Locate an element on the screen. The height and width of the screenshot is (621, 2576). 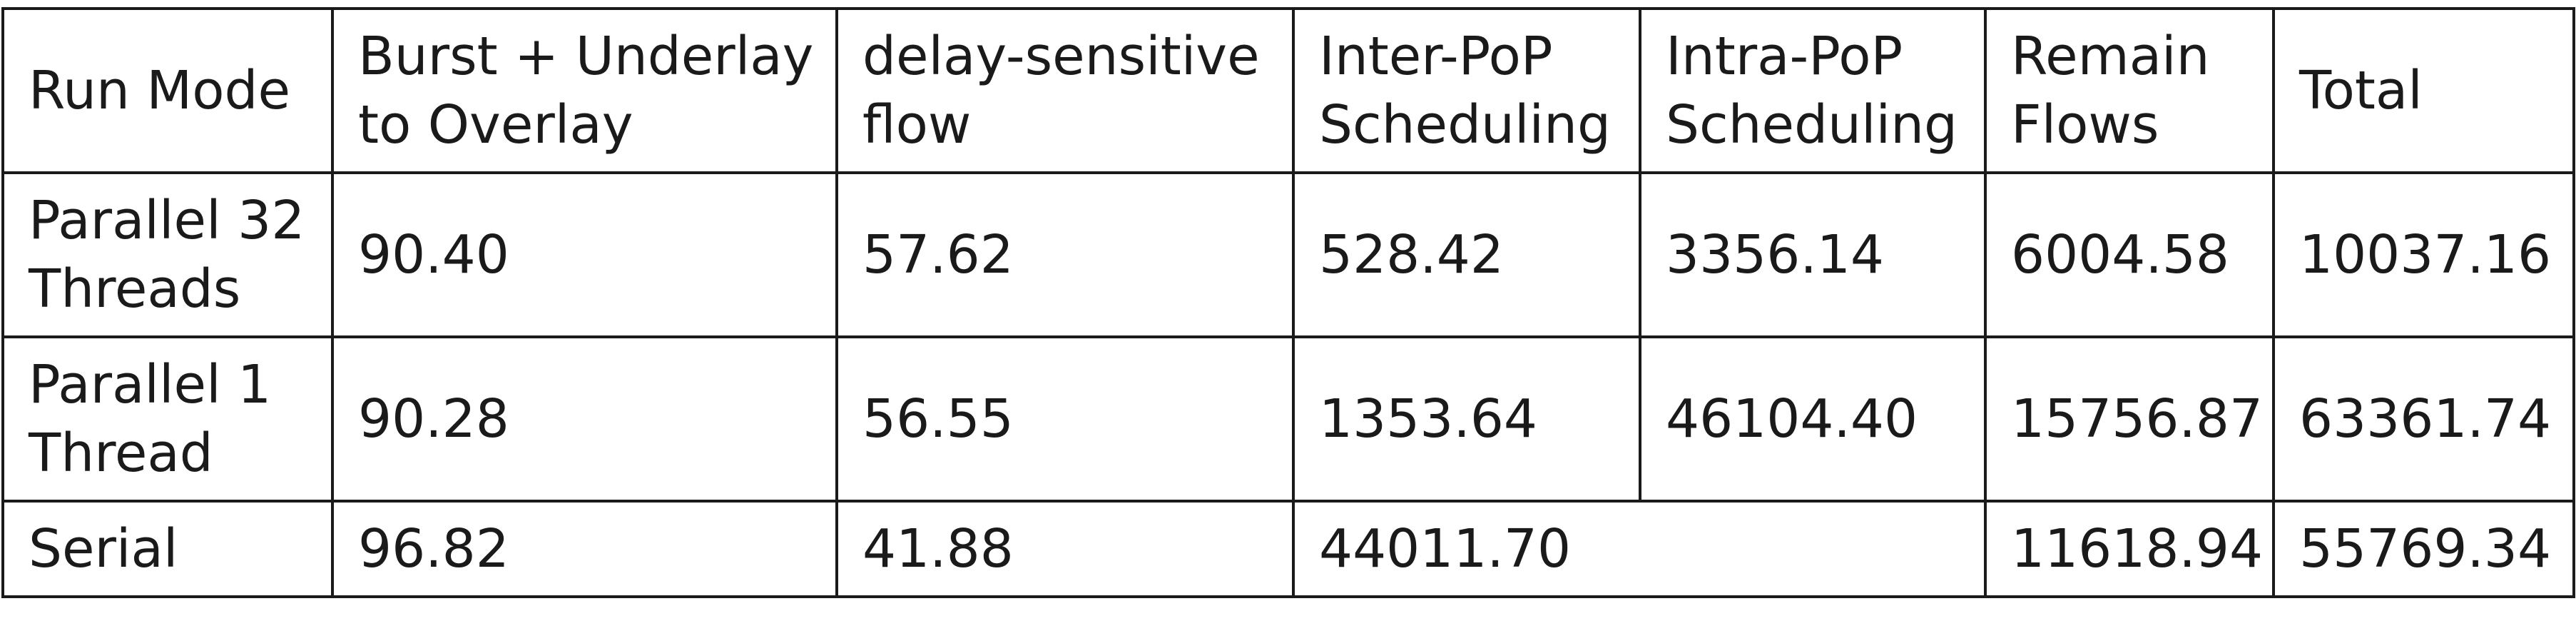
cell-intra: 46104.40 is located at coordinates (1813, 419).